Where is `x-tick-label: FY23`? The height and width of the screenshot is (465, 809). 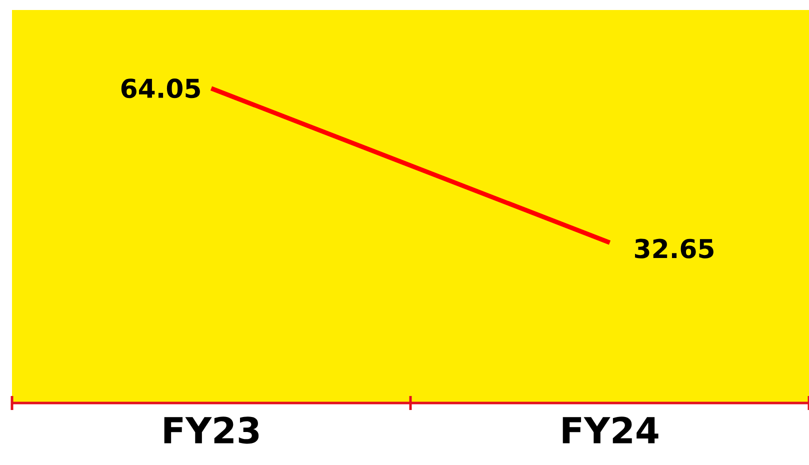 x-tick-label: FY23 is located at coordinates (211, 430).